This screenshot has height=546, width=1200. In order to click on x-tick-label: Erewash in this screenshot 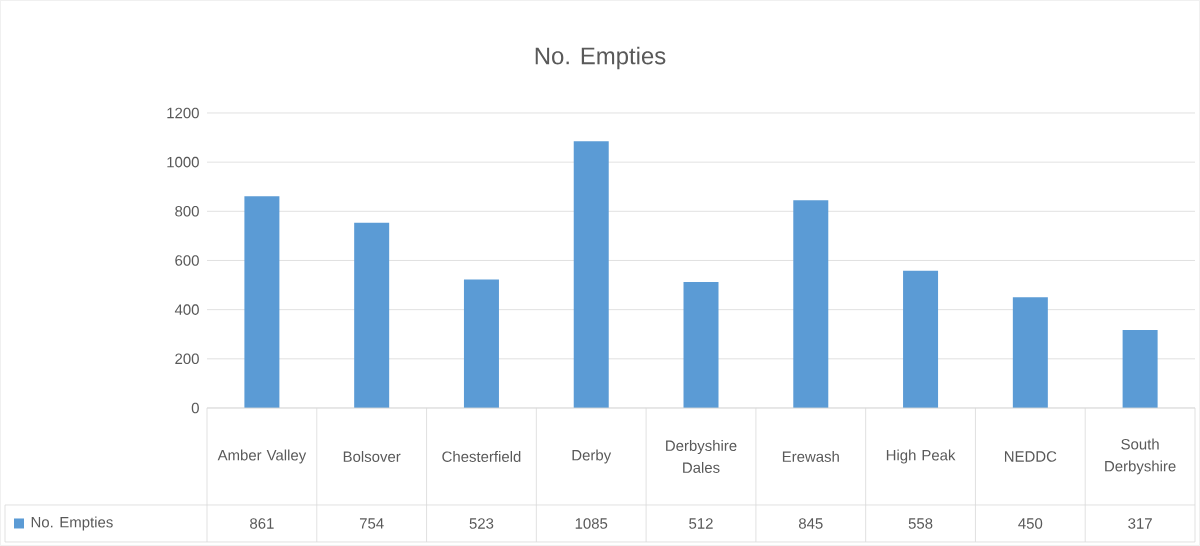, I will do `click(810, 456)`.